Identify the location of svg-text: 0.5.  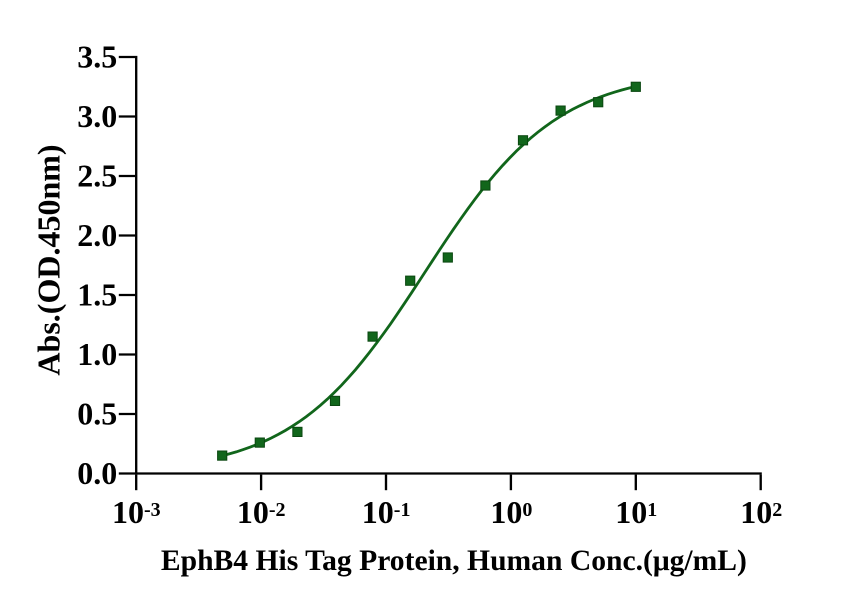
(97, 414).